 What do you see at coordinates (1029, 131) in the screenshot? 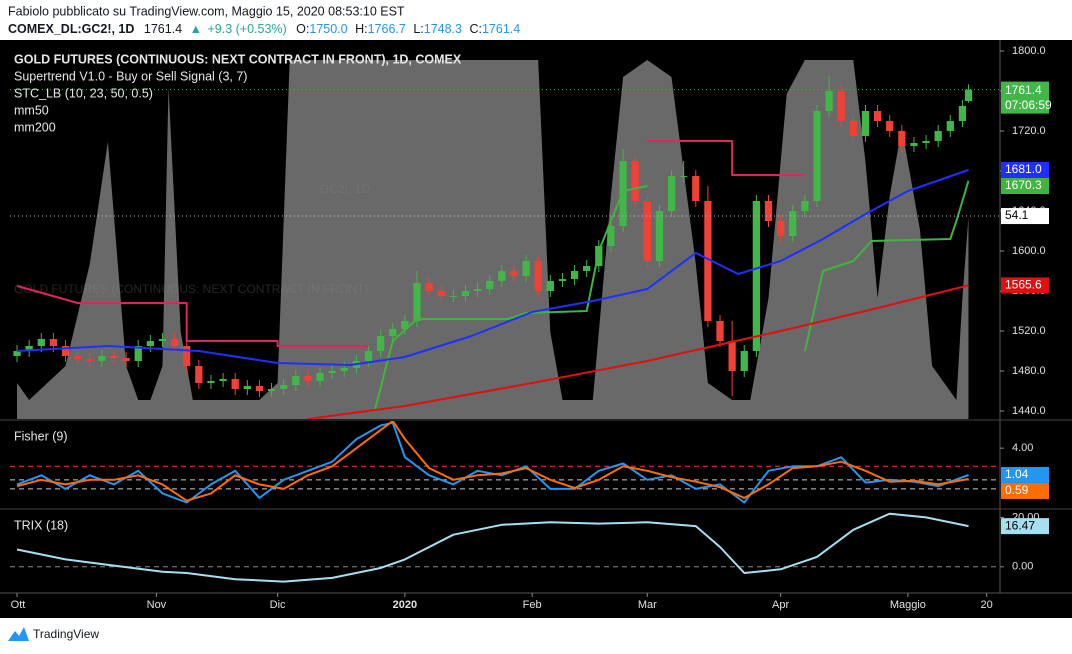
I see `y-tick-label: 1720.0` at bounding box center [1029, 131].